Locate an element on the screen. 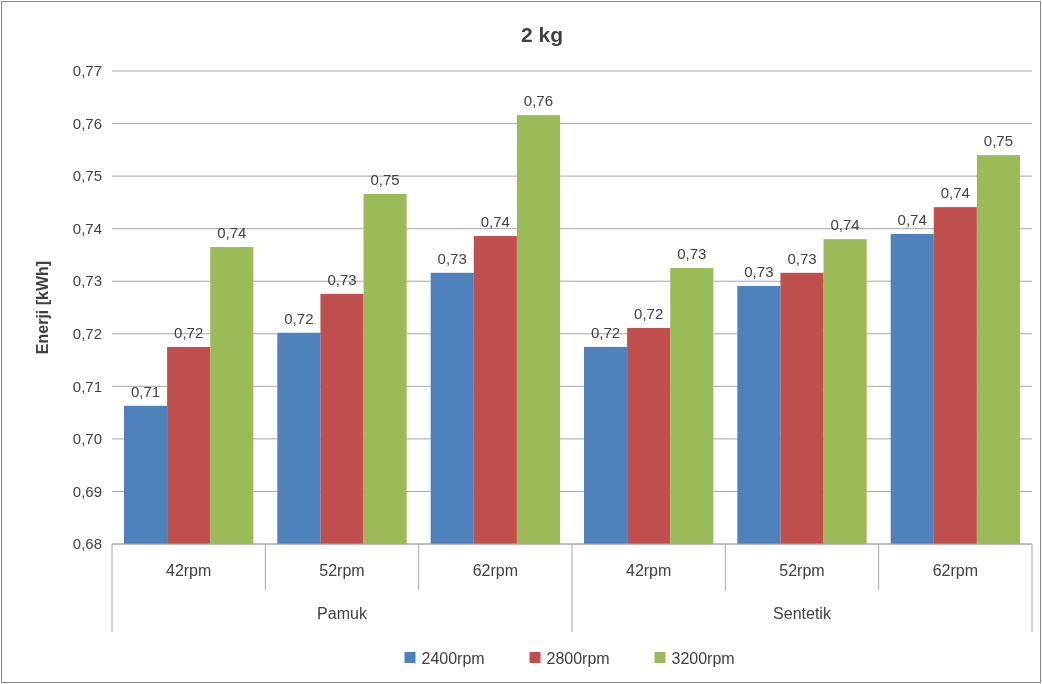 The image size is (1042, 684). text: Sentetik is located at coordinates (802, 613).